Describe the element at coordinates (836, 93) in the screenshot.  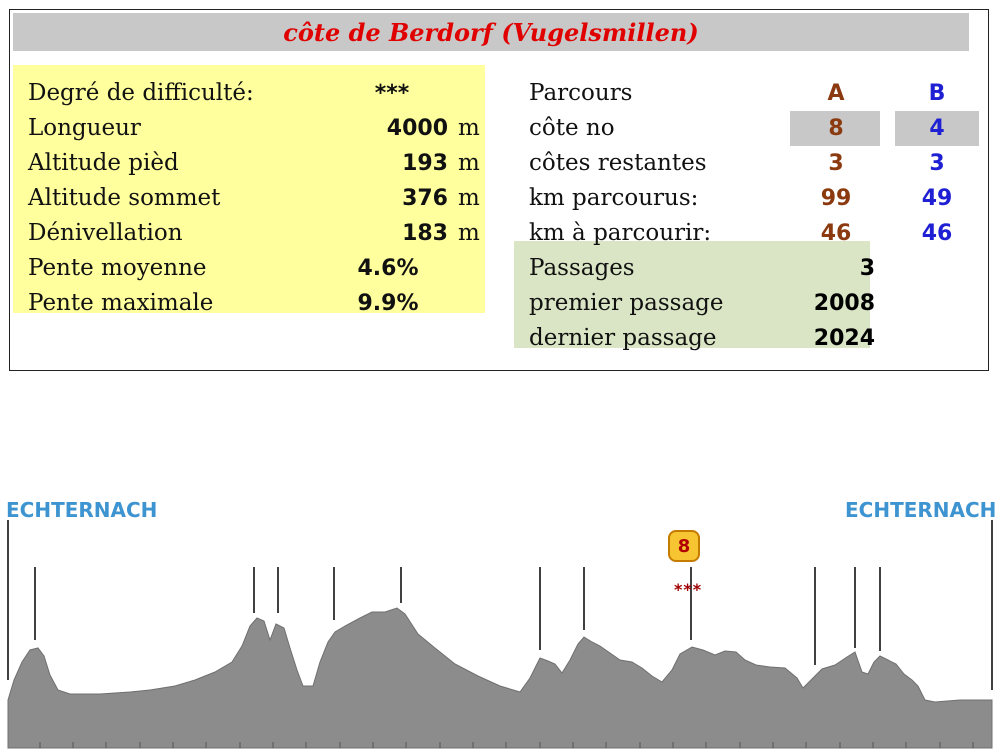
I see `course-a-header: A` at that location.